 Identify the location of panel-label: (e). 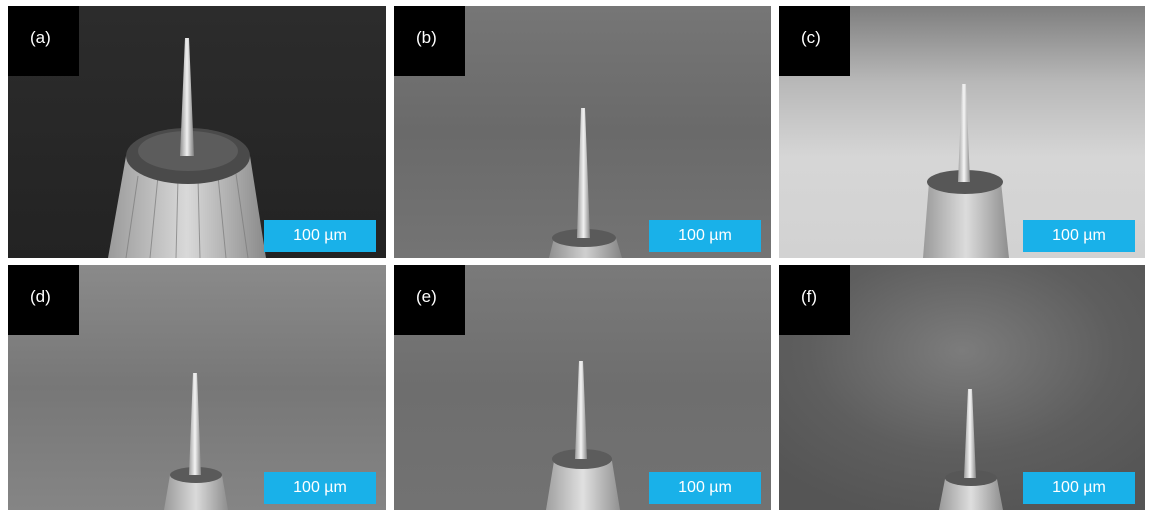
(429, 300).